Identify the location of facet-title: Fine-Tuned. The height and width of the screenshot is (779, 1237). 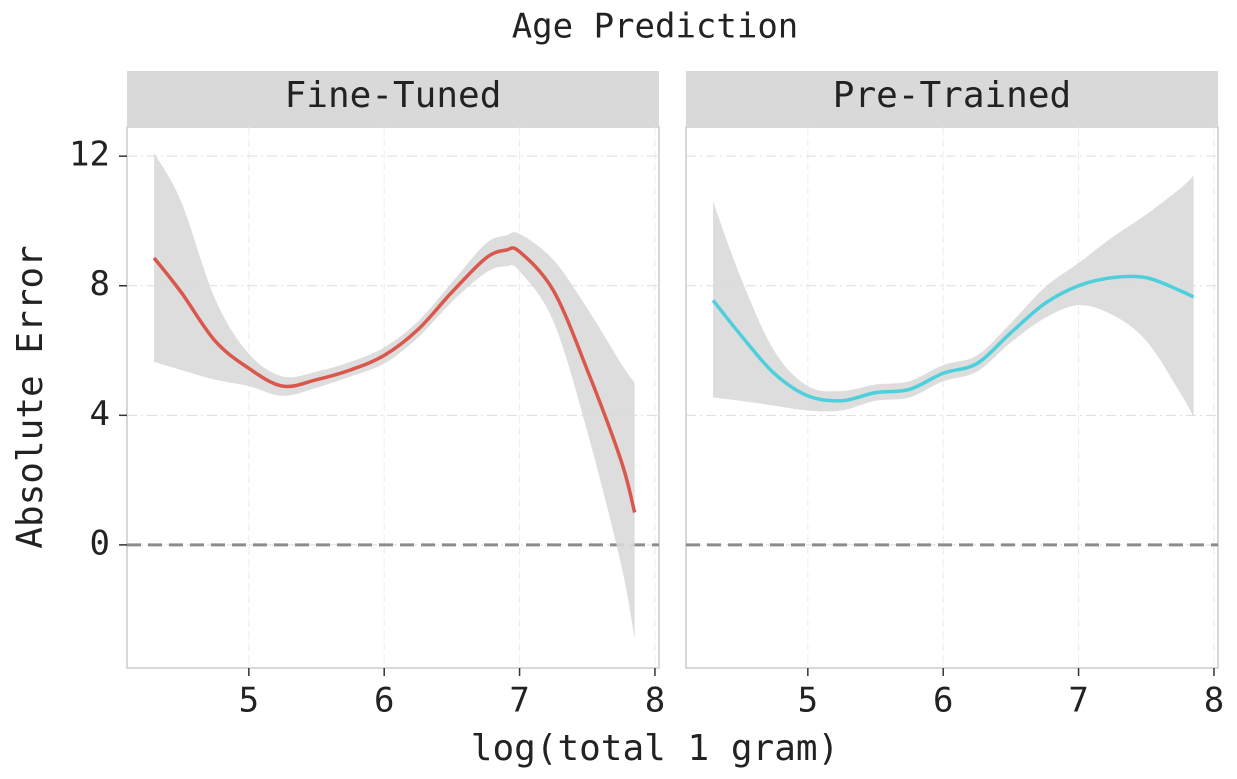
(393, 95).